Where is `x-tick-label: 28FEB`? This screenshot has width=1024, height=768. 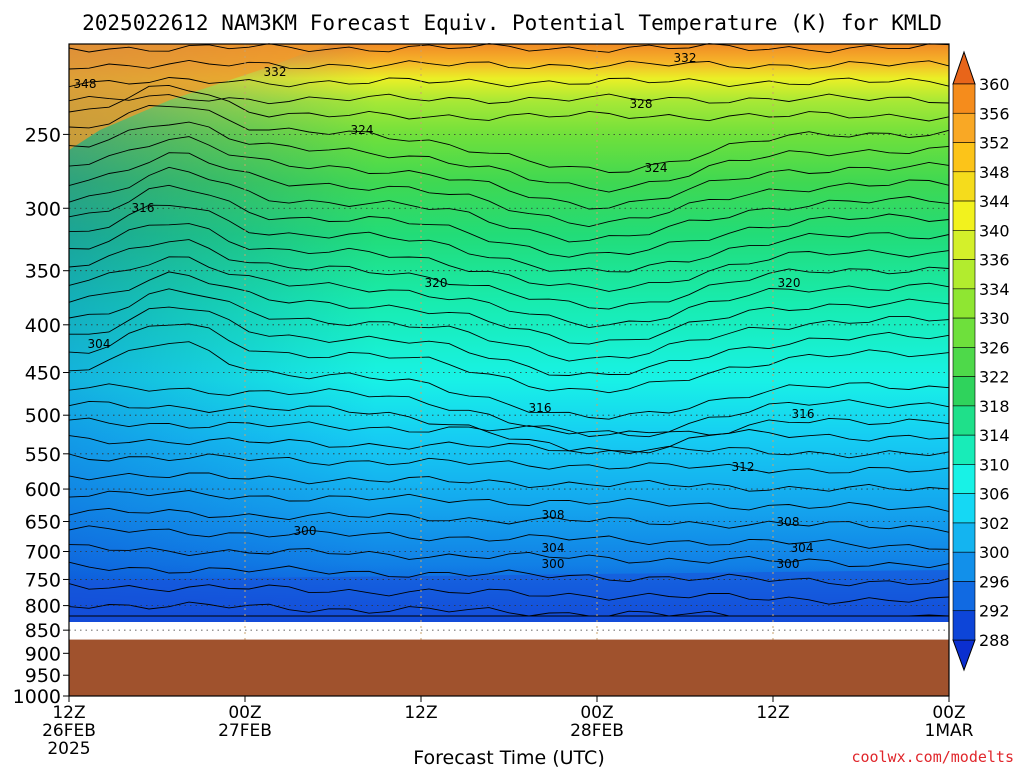 x-tick-label: 28FEB is located at coordinates (597, 731).